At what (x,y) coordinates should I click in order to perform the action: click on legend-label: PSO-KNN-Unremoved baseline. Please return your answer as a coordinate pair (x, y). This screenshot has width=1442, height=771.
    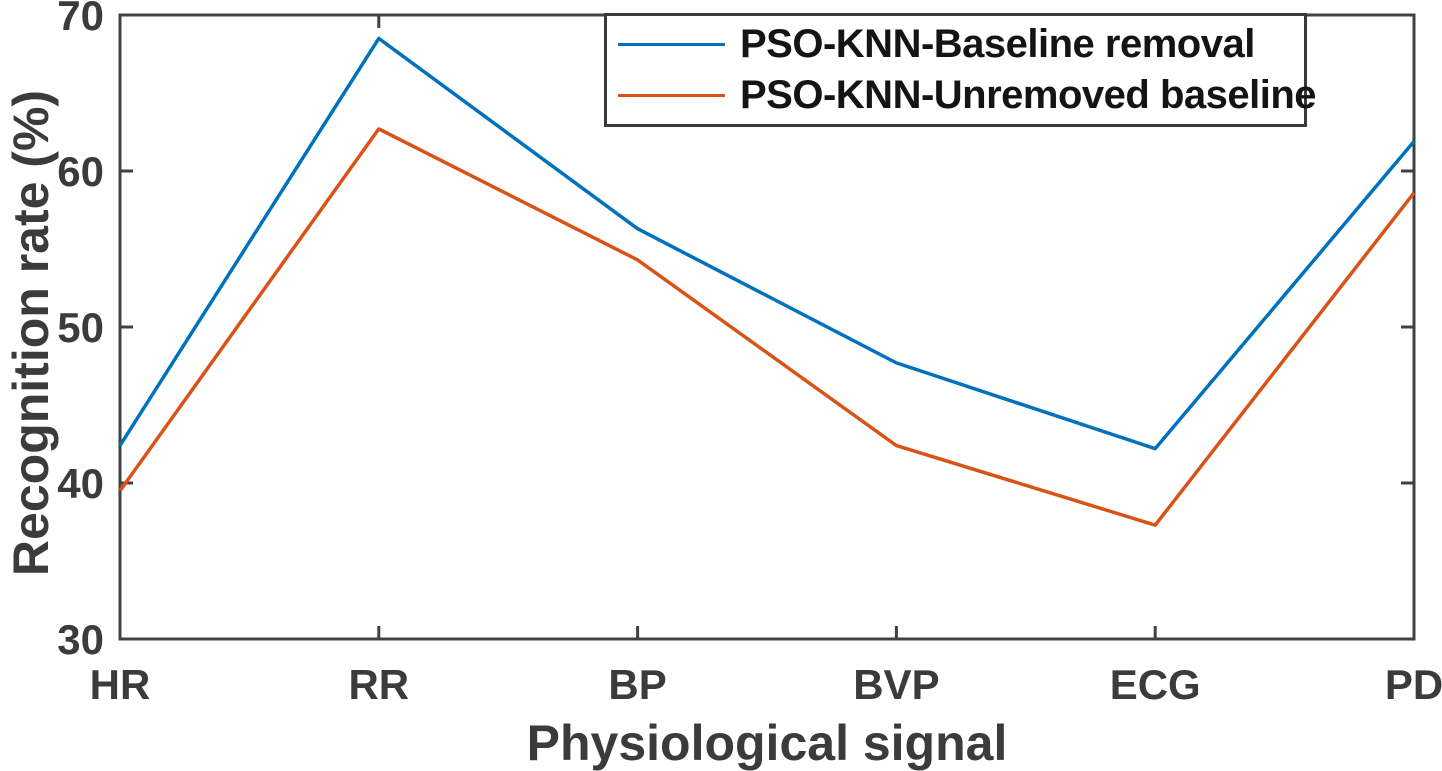
    Looking at the image, I should click on (1028, 95).